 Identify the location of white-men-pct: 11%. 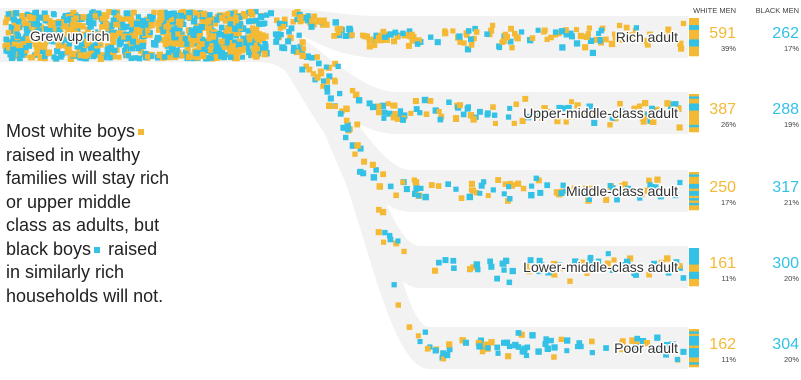
(729, 359).